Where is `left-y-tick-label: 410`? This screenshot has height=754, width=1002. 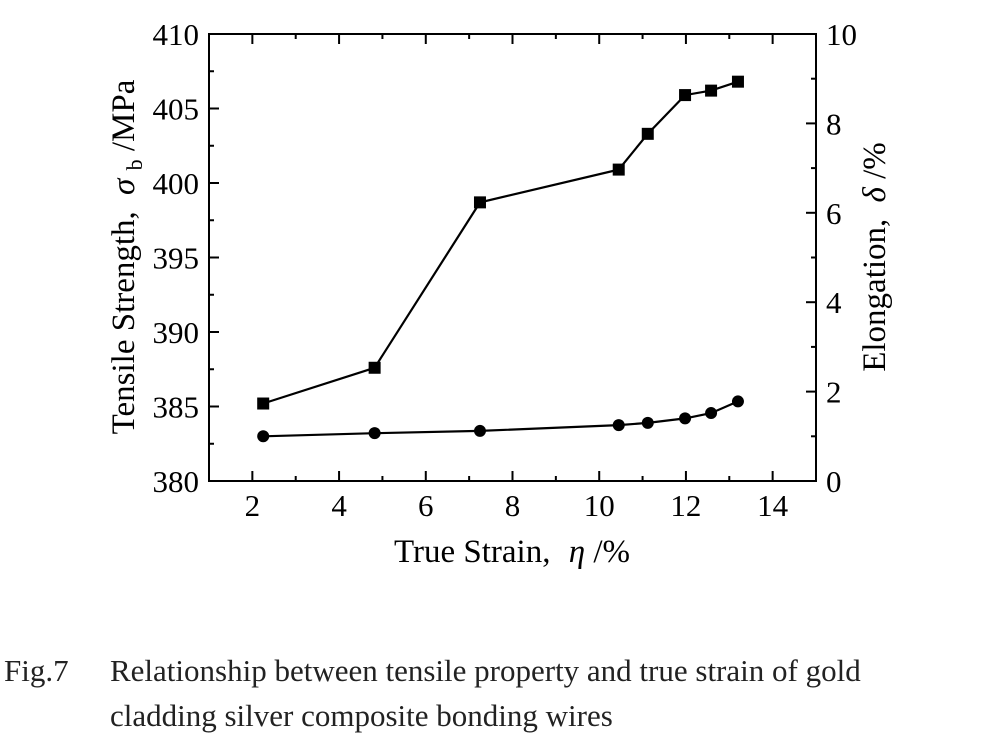 left-y-tick-label: 410 is located at coordinates (176, 34).